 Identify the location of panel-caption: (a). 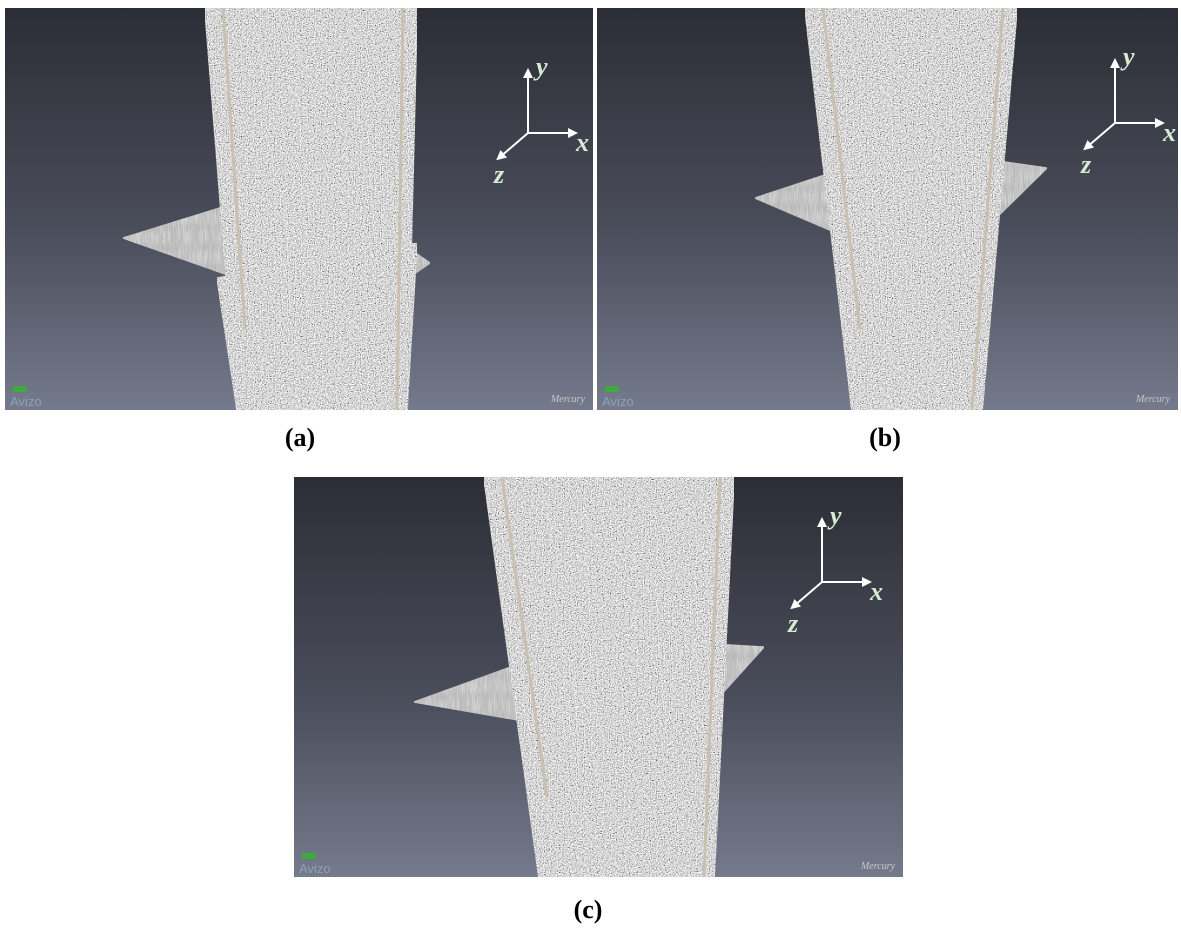
(300, 437).